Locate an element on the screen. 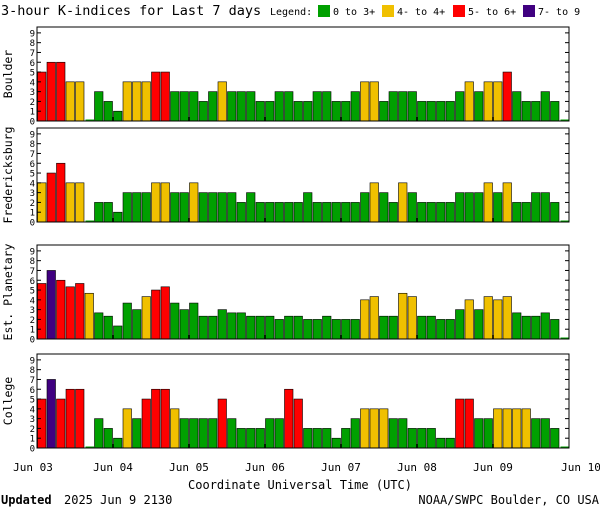 Image resolution: width=600 pixels, height=510 pixels. y-tick-label: 5 is located at coordinates (32, 74).